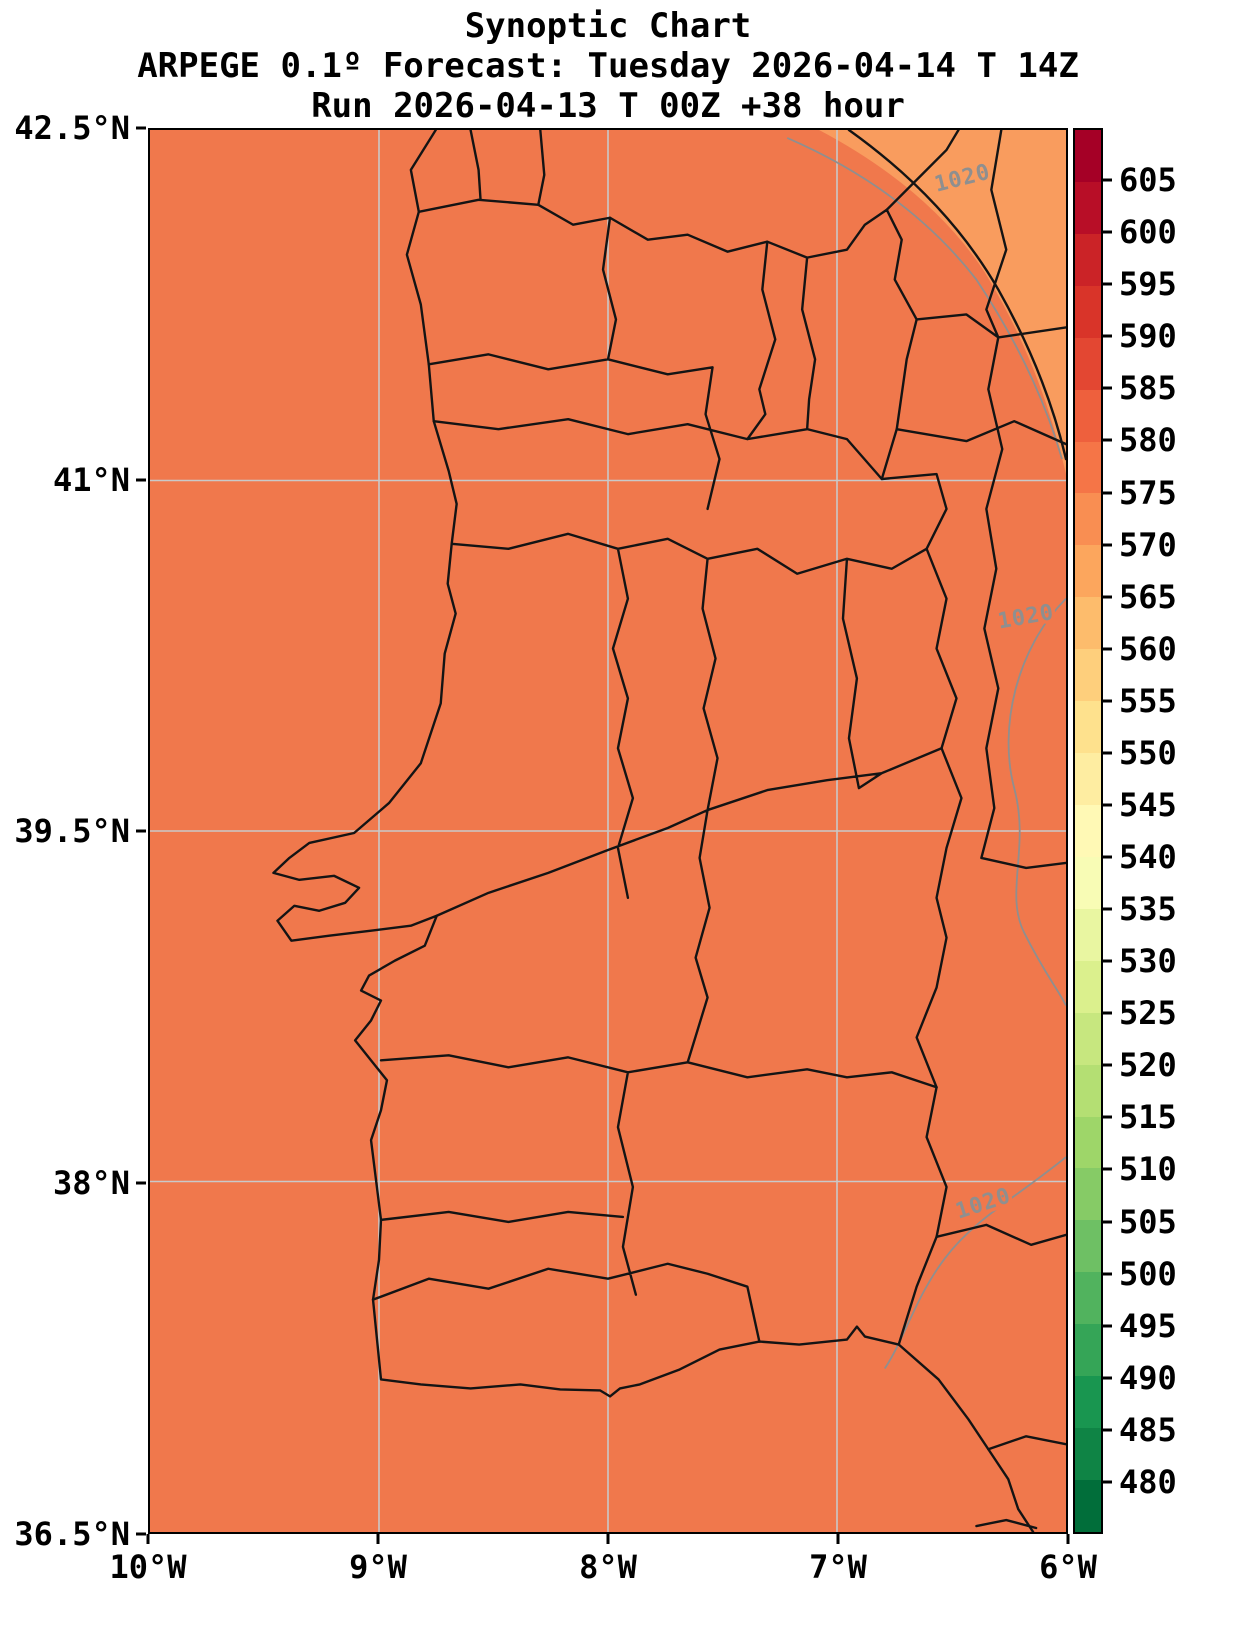 This screenshot has height=1646, width=1259. I want to click on colorbar-tick-label: 565, so click(1148, 596).